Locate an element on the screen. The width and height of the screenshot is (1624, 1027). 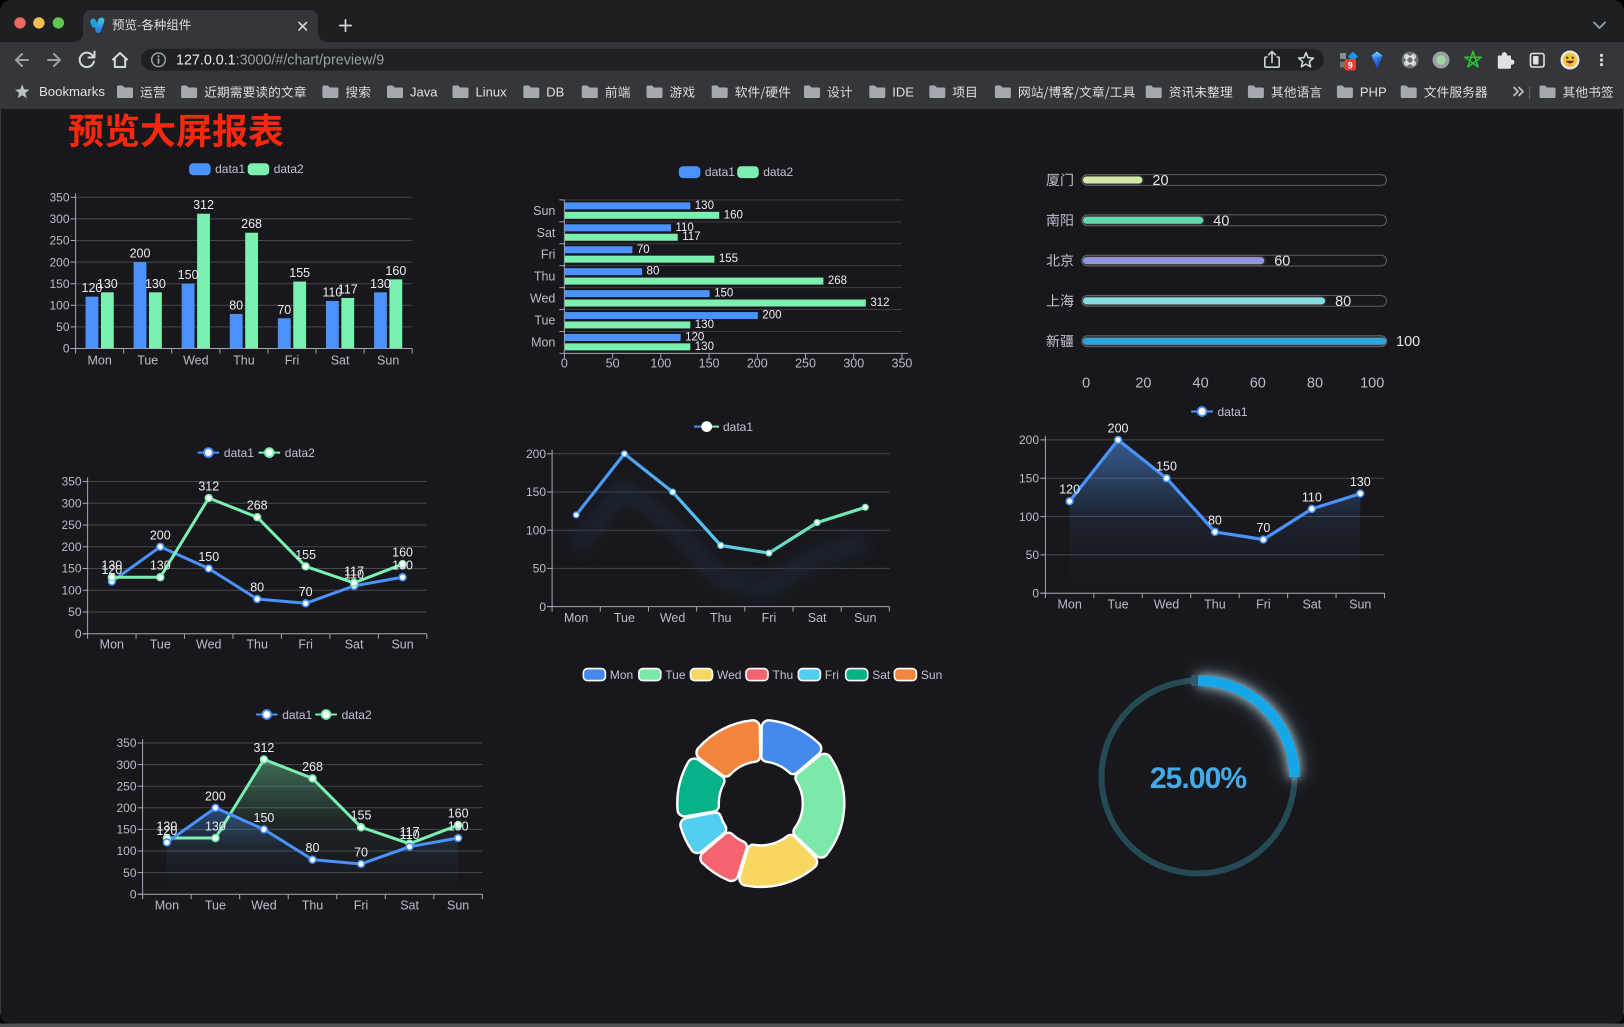
svg-text: 155 is located at coordinates (361, 816).